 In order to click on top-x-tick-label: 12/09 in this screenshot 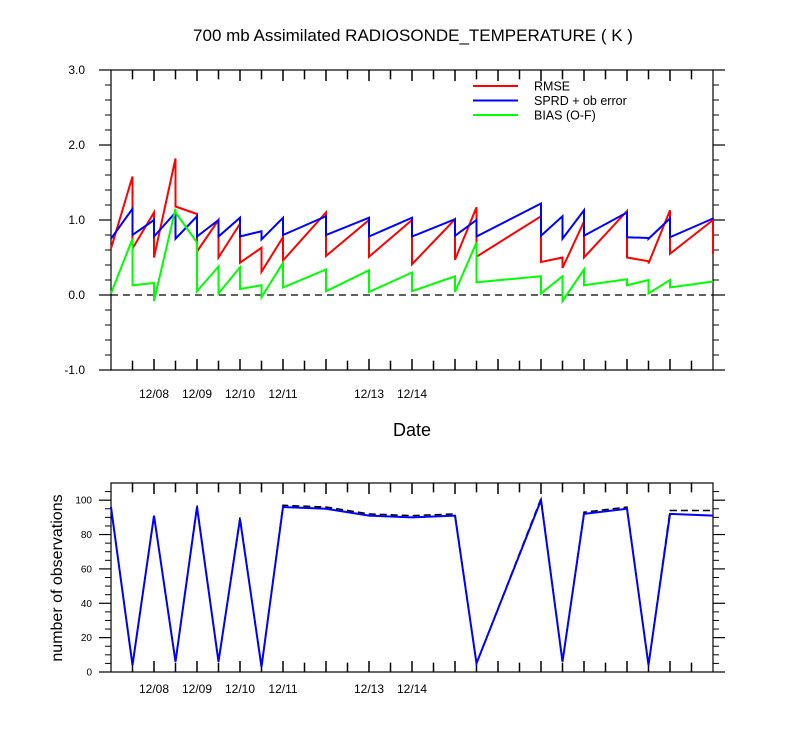, I will do `click(197, 394)`.